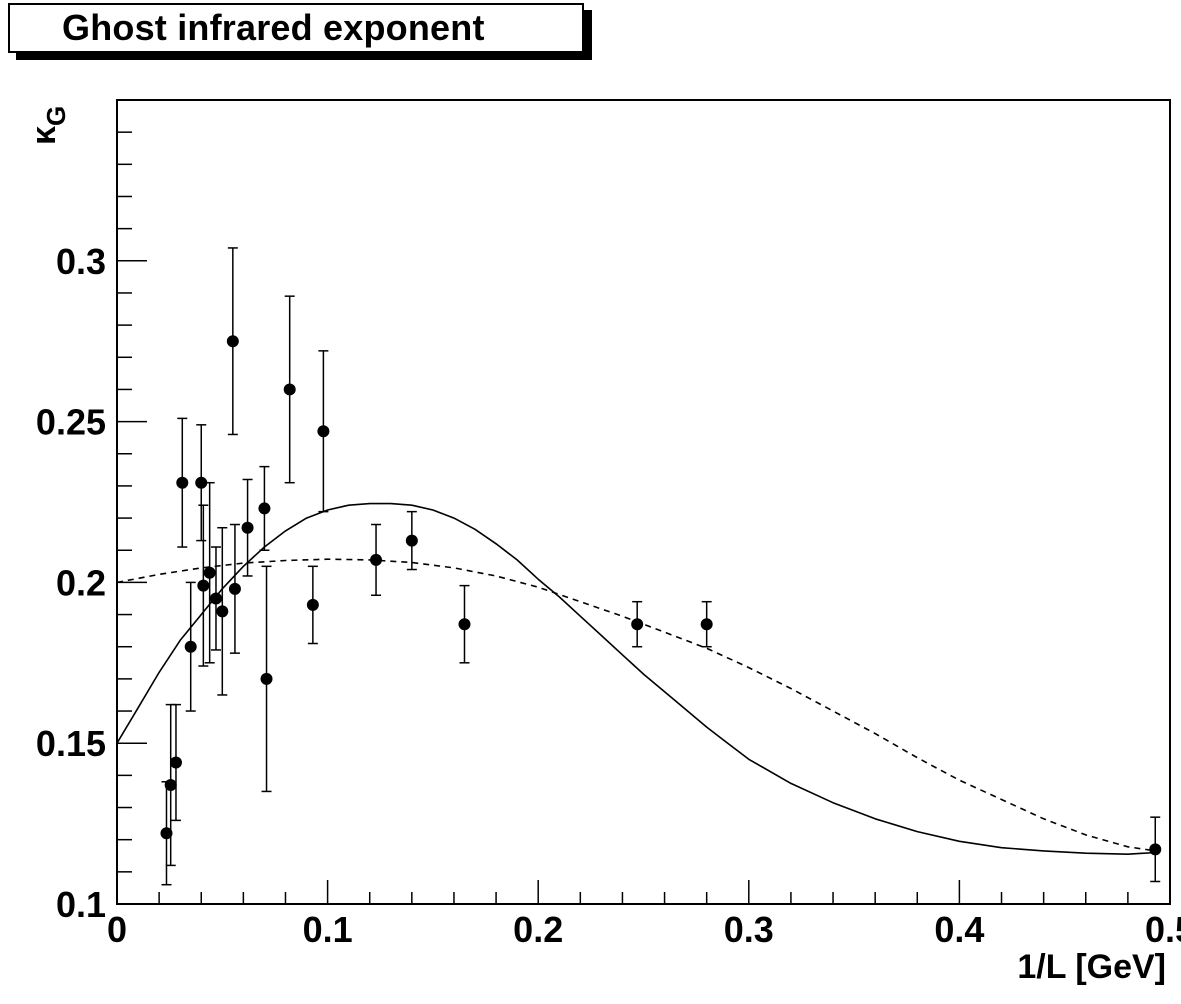 The height and width of the screenshot is (1004, 1181). What do you see at coordinates (81, 261) in the screenshot?
I see `y-tick-label: 0.3` at bounding box center [81, 261].